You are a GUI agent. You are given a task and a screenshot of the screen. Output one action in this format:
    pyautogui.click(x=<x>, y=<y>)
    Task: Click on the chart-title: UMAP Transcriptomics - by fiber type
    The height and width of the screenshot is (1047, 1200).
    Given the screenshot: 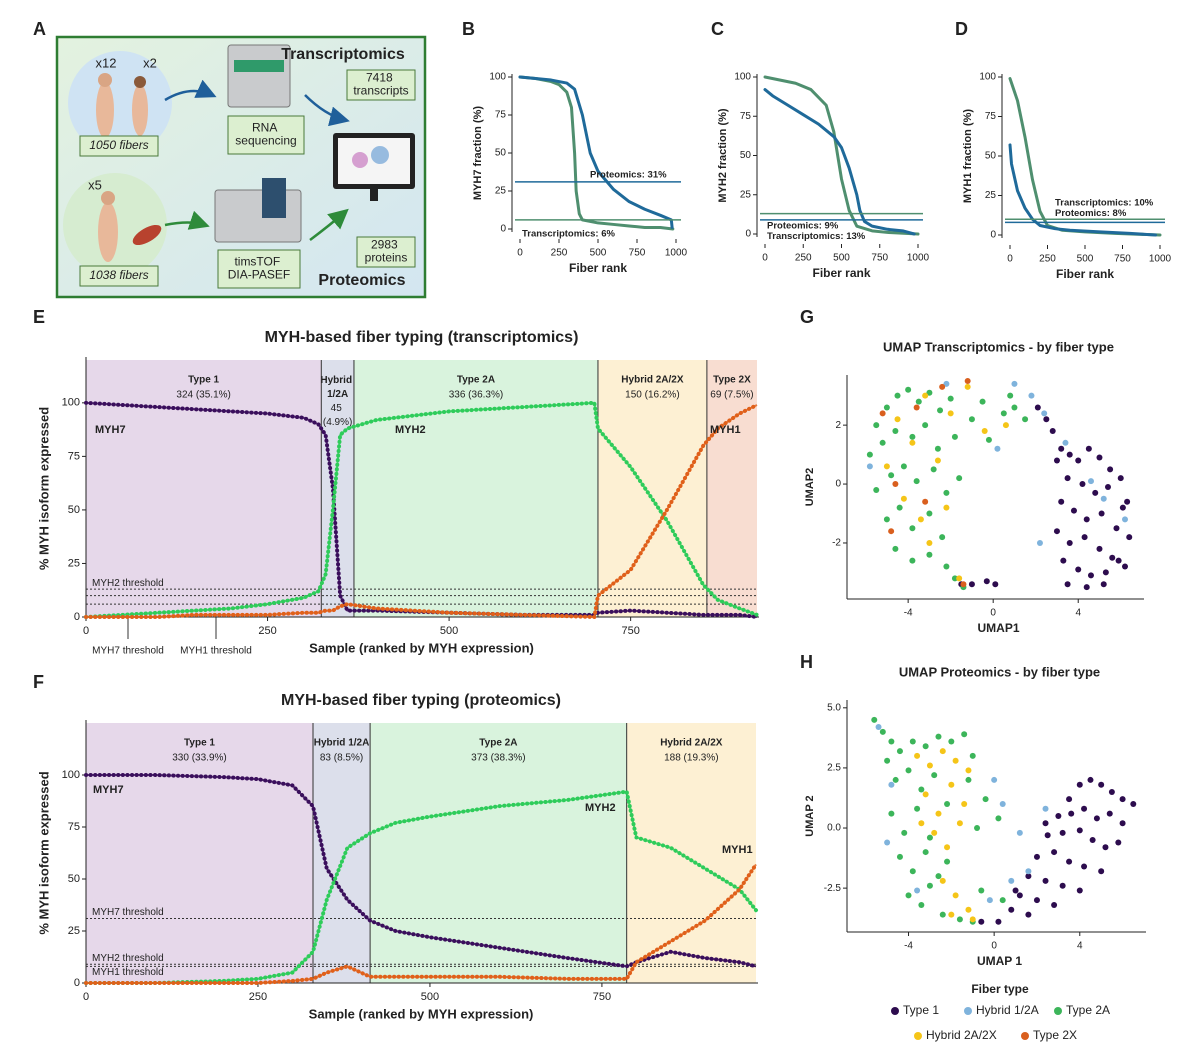 What is the action you would take?
    pyautogui.click(x=998, y=346)
    